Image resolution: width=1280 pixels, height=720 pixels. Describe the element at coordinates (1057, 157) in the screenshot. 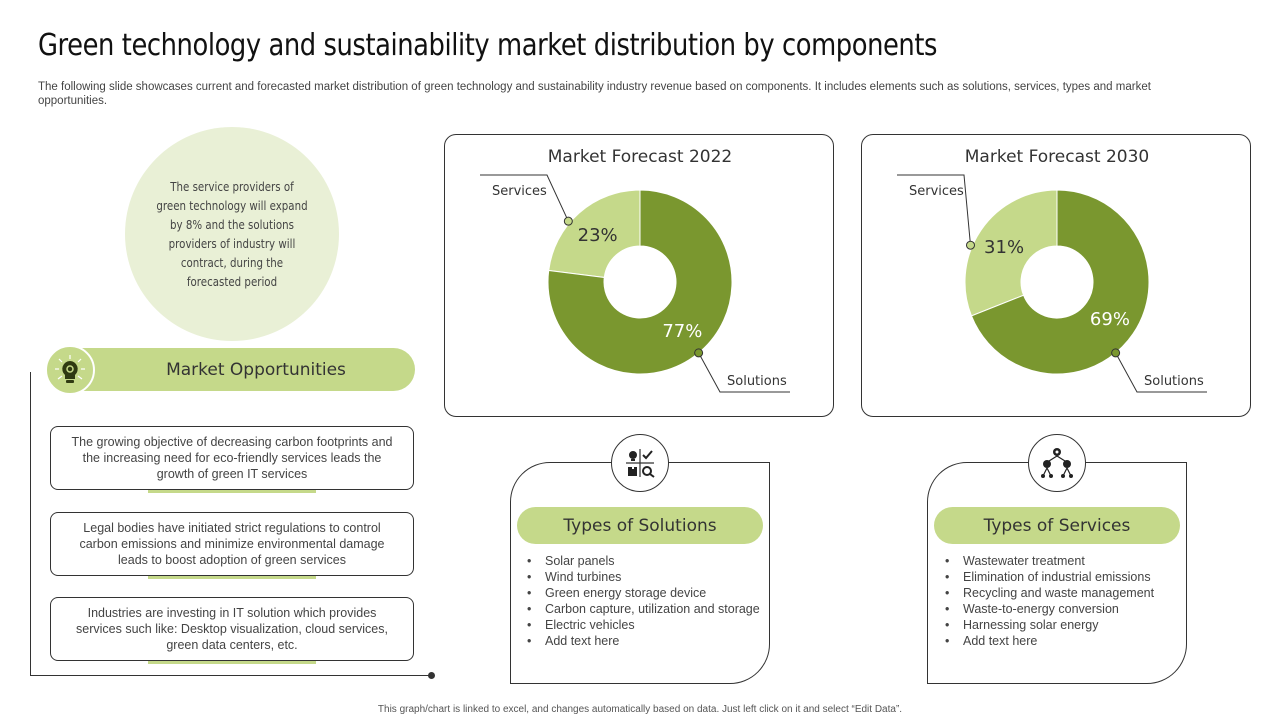

I see `chart-title: Market Forecast 2030` at that location.